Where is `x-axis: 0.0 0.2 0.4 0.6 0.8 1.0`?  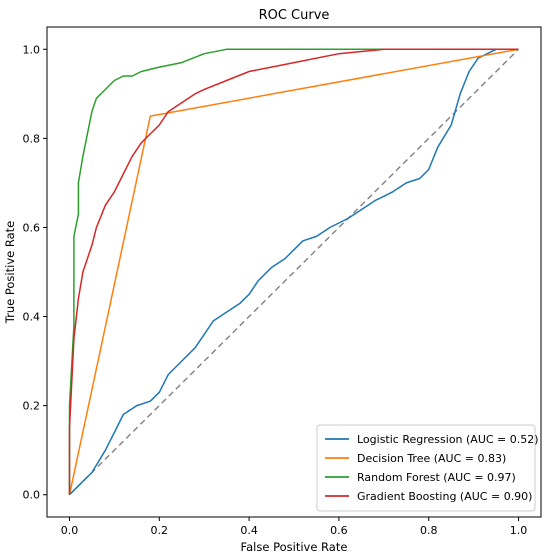 x-axis: 0.0 0.2 0.4 0.6 0.8 1.0 is located at coordinates (294, 527).